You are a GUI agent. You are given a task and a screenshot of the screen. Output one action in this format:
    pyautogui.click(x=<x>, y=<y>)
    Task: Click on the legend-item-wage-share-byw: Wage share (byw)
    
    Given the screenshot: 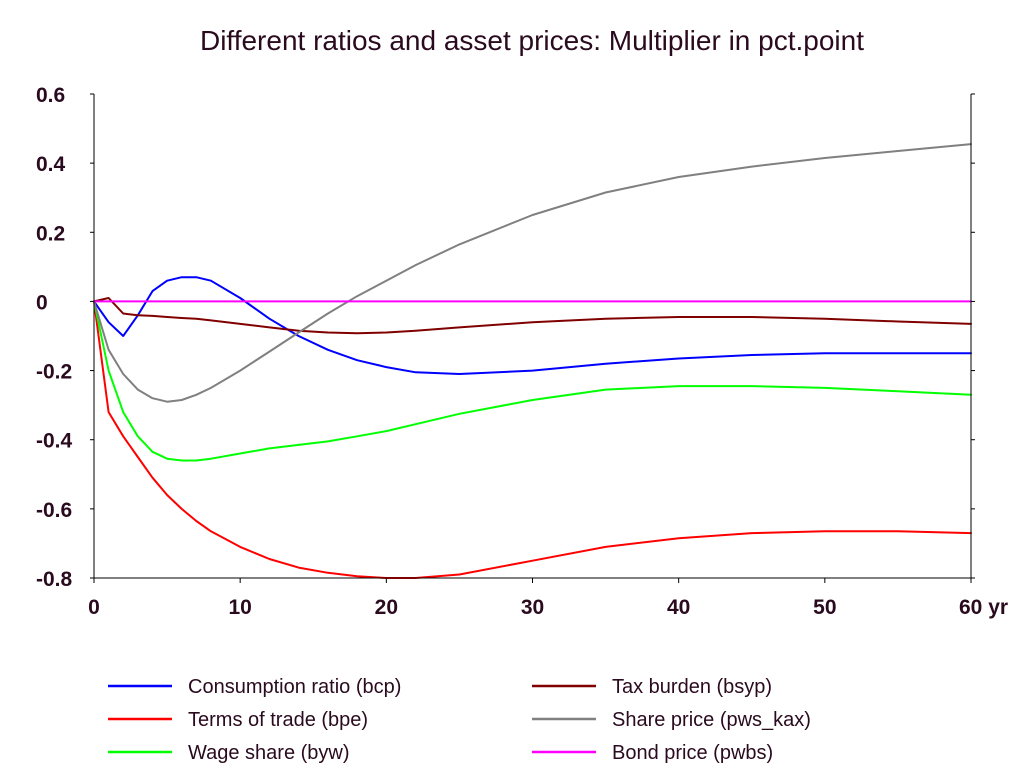 What is the action you would take?
    pyautogui.click(x=229, y=753)
    